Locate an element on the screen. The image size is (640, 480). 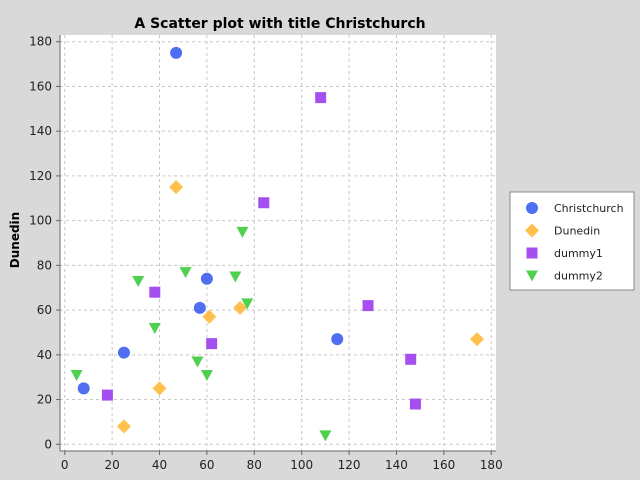
x-tick-label: 40 is located at coordinates (159, 465).